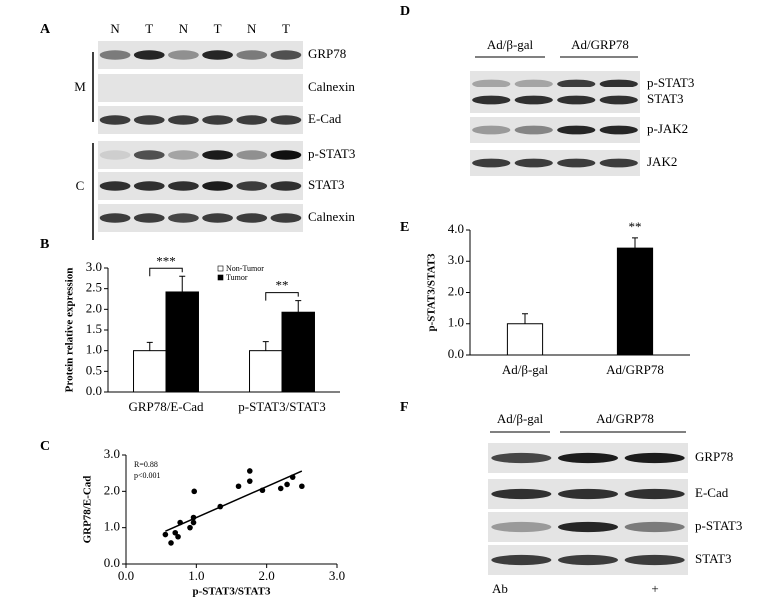  What do you see at coordinates (112, 489) in the screenshot?
I see `y-tick-label: 2.0` at bounding box center [112, 489].